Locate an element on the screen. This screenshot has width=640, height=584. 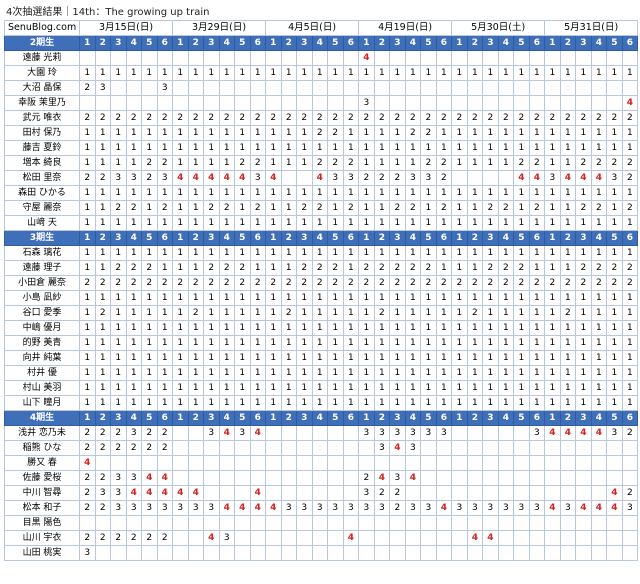
member-name: 松田 里奈 is located at coordinates (42, 178).